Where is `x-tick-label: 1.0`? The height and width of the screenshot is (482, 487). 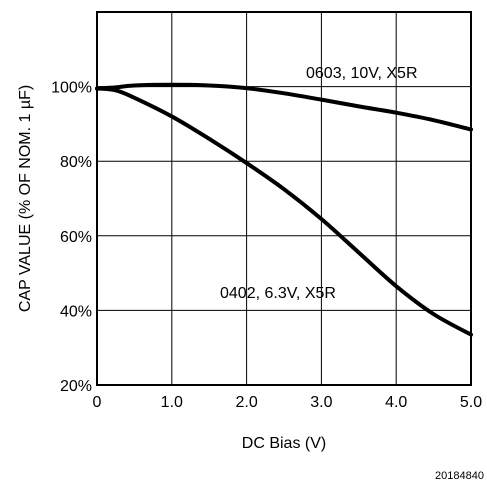 x-tick-label: 1.0 is located at coordinates (172, 402).